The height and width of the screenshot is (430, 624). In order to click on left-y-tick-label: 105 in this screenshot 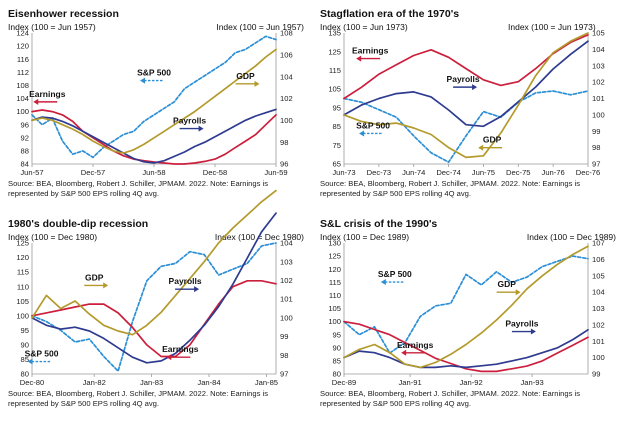, I will do `click(334, 89)`.